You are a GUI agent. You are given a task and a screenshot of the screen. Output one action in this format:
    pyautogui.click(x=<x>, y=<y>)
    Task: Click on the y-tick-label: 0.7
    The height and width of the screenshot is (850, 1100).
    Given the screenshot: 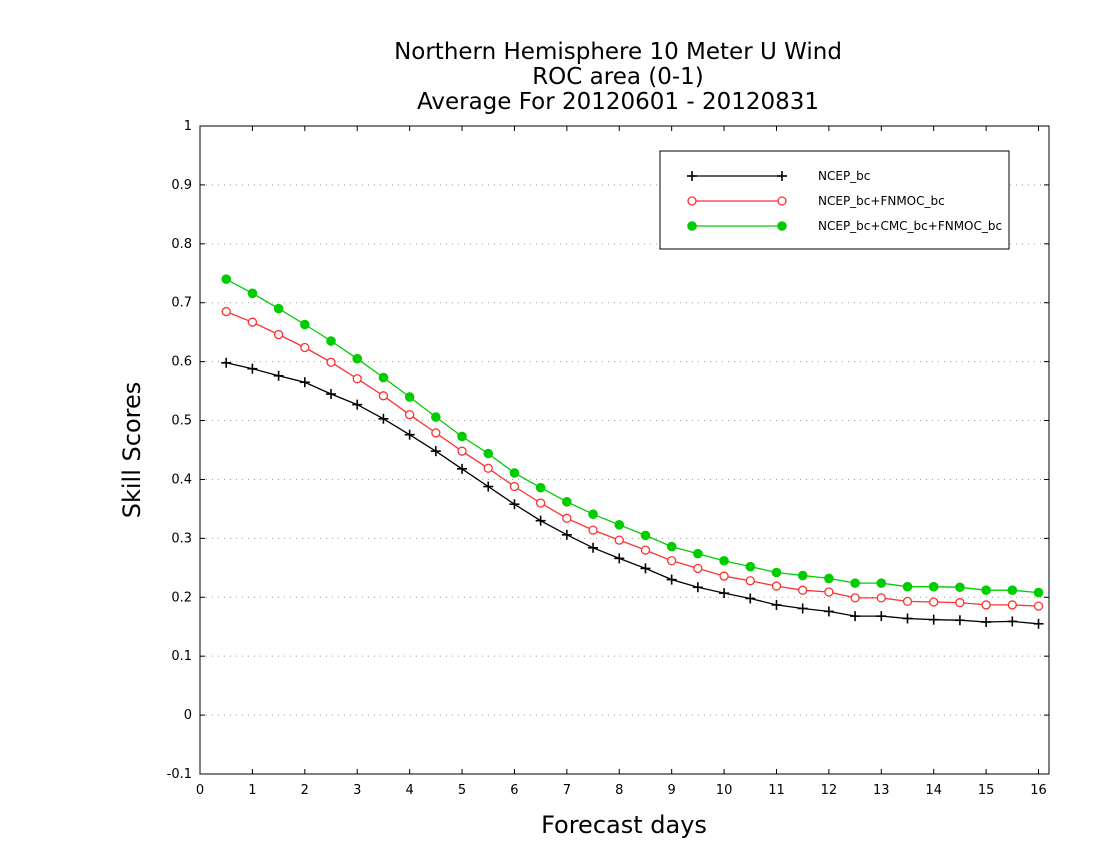 What is the action you would take?
    pyautogui.click(x=181, y=303)
    